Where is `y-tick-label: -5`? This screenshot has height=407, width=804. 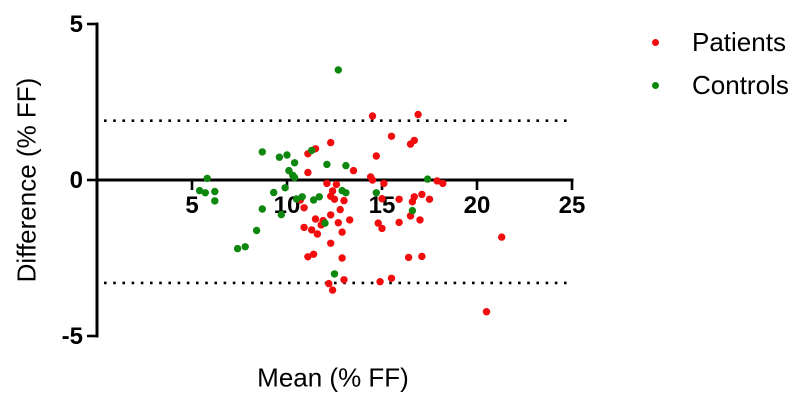 y-tick-label: -5 is located at coordinates (72, 336).